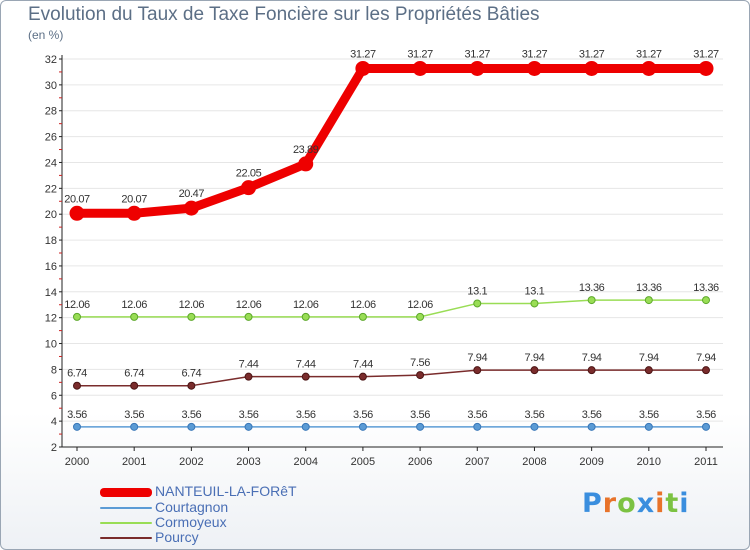 This screenshot has height=550, width=750. What do you see at coordinates (649, 462) in the screenshot?
I see `x-tick-label: 2010` at bounding box center [649, 462].